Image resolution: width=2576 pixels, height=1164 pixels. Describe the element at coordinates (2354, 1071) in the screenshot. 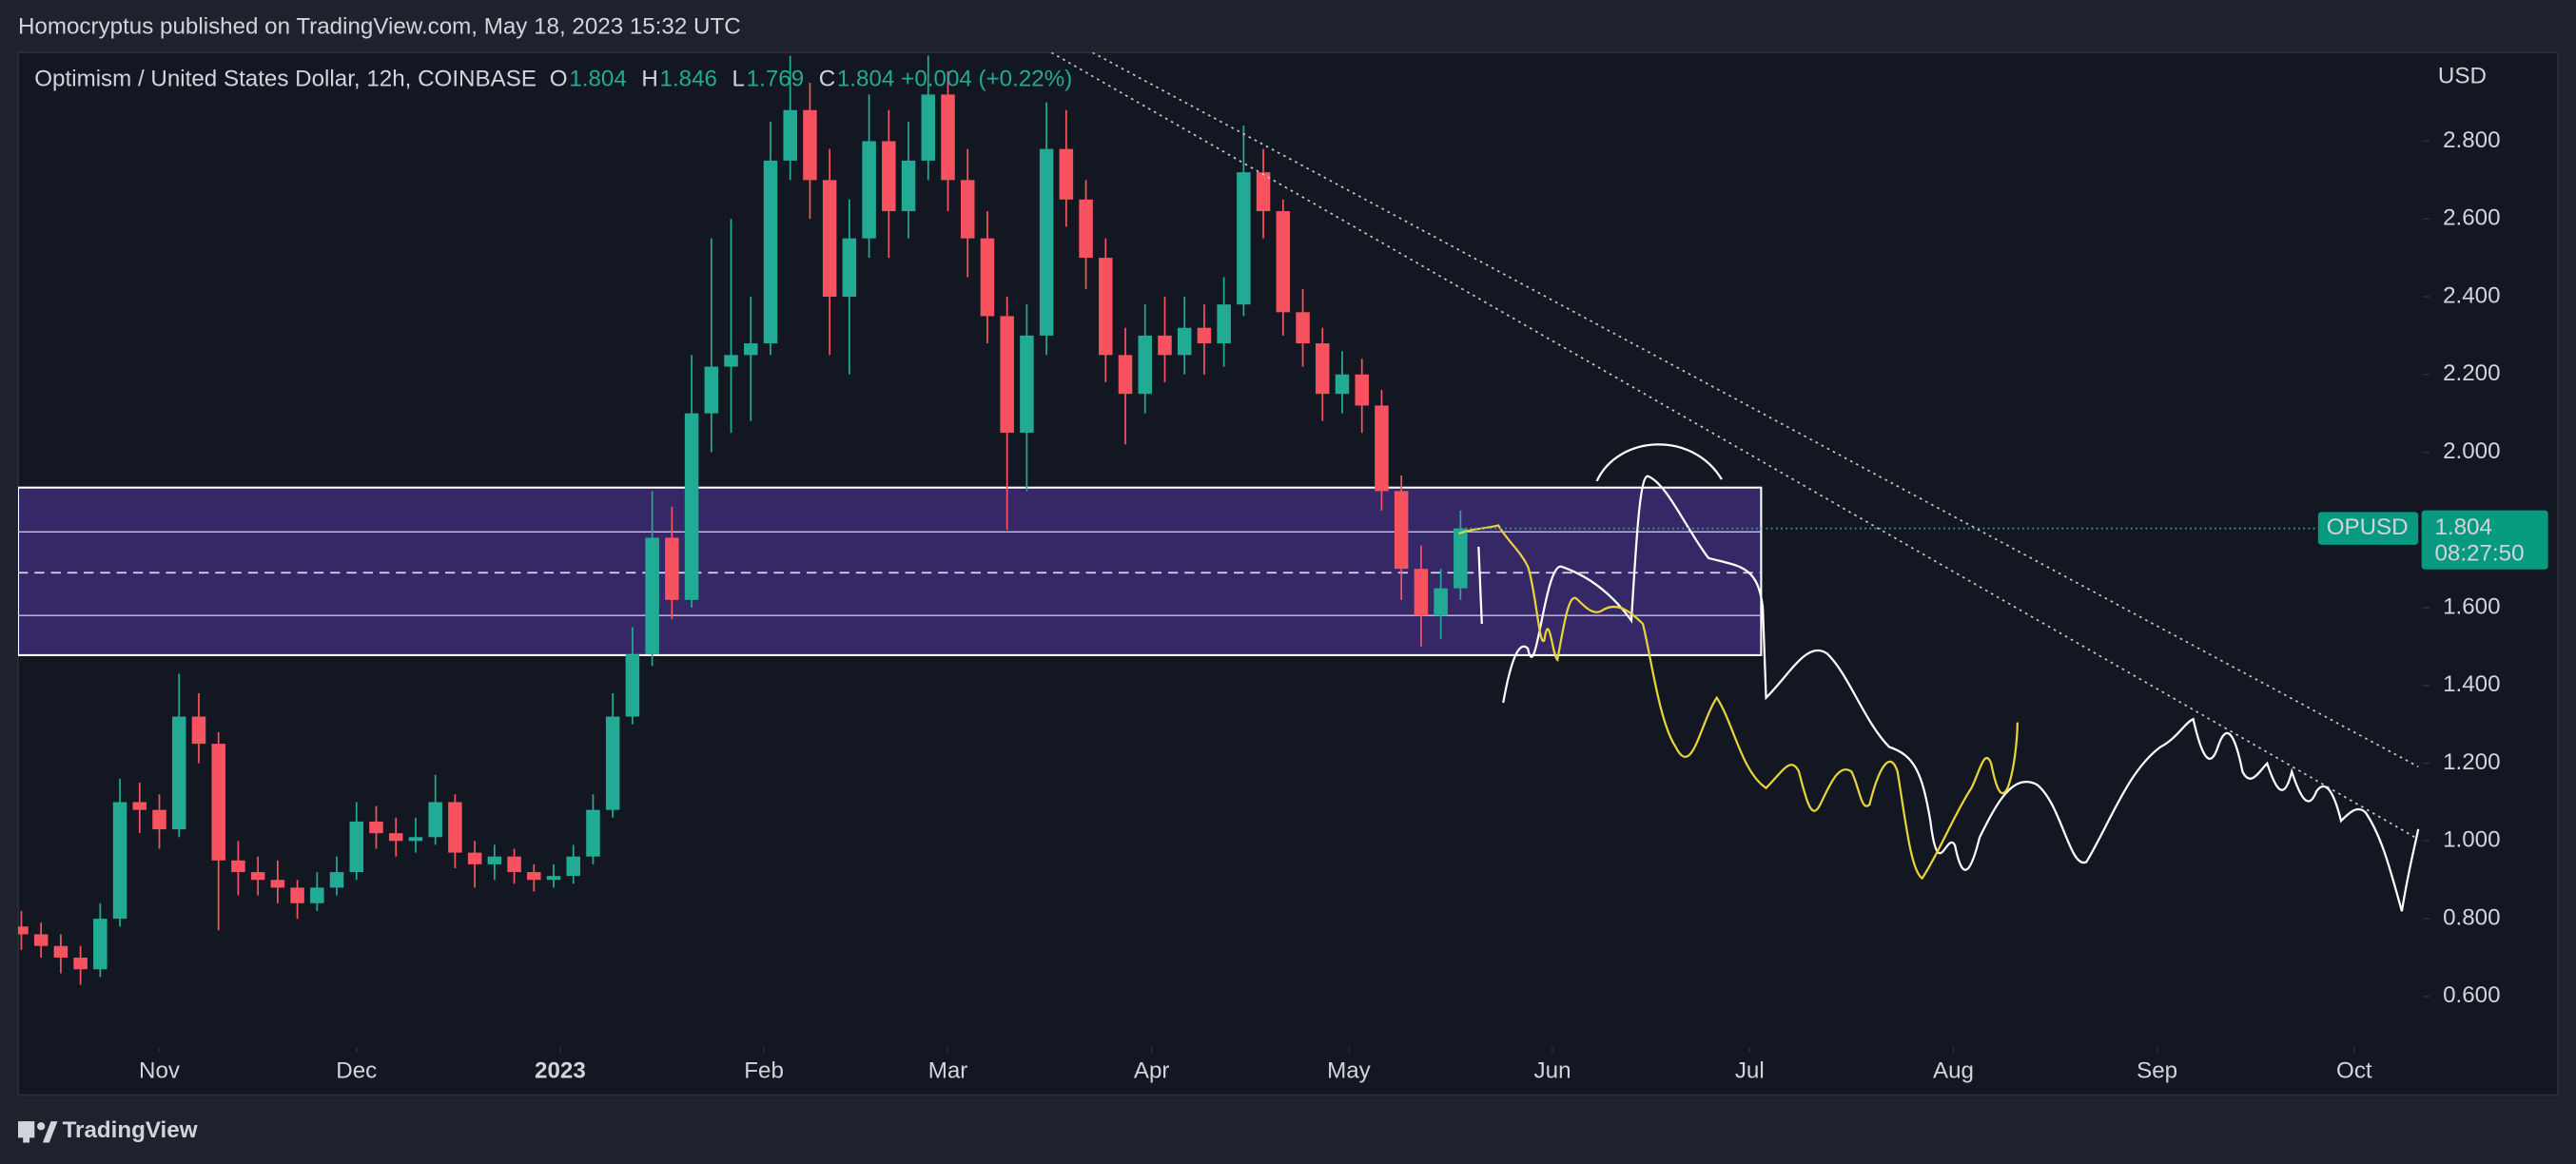

I see `x-tick-label: Oct` at that location.